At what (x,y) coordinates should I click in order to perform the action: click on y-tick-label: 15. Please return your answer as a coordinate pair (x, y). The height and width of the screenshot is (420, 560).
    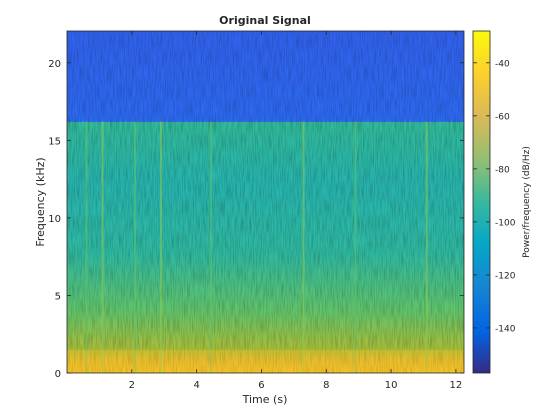
    Looking at the image, I should click on (54, 141).